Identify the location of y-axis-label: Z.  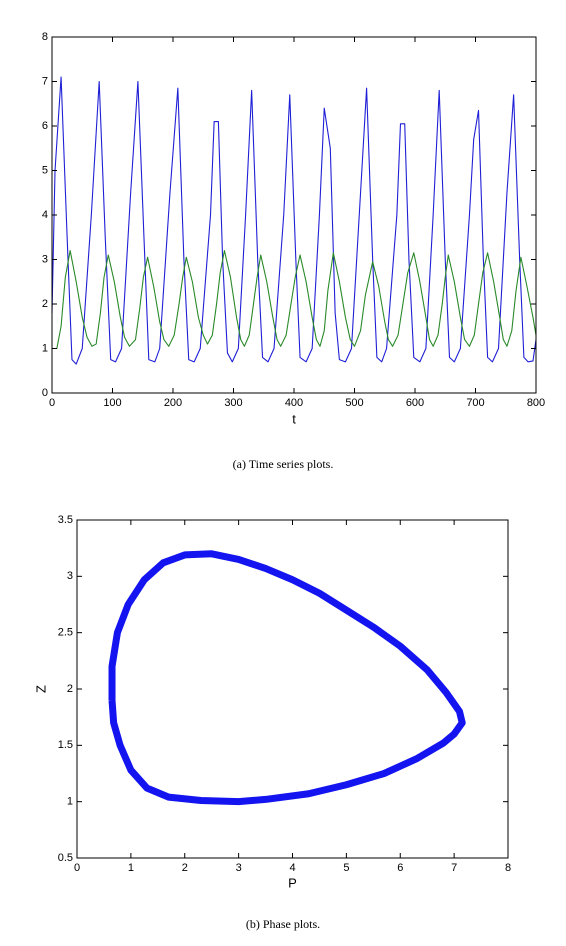
(40, 689).